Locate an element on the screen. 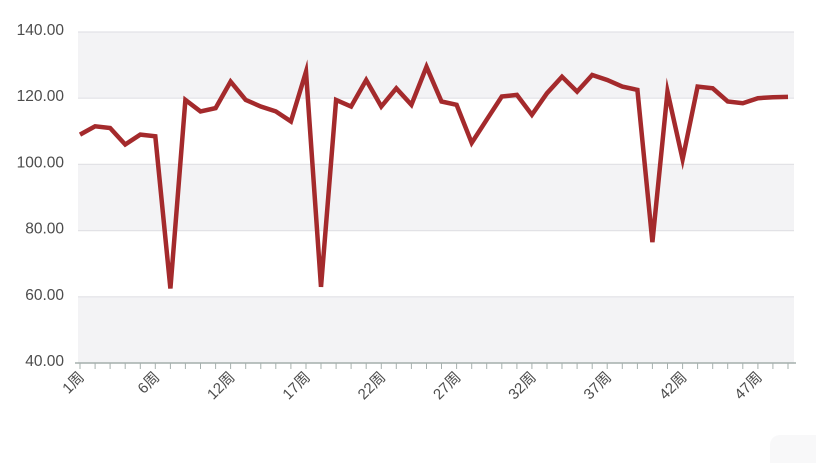  x-axis-label: 37周 is located at coordinates (598, 386).